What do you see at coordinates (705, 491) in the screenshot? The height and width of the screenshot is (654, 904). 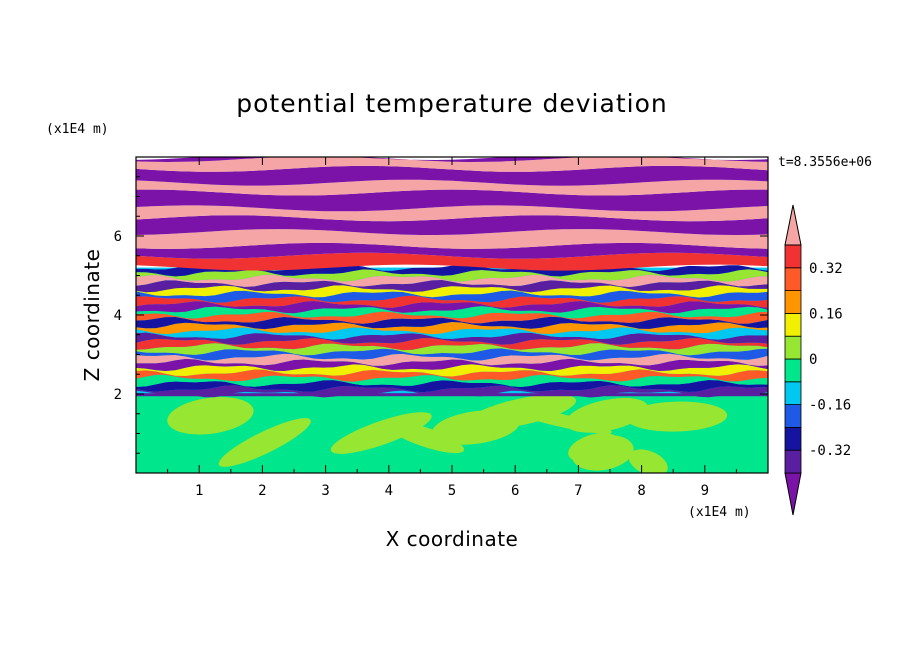 I see `x-tick-label: 9` at bounding box center [705, 491].